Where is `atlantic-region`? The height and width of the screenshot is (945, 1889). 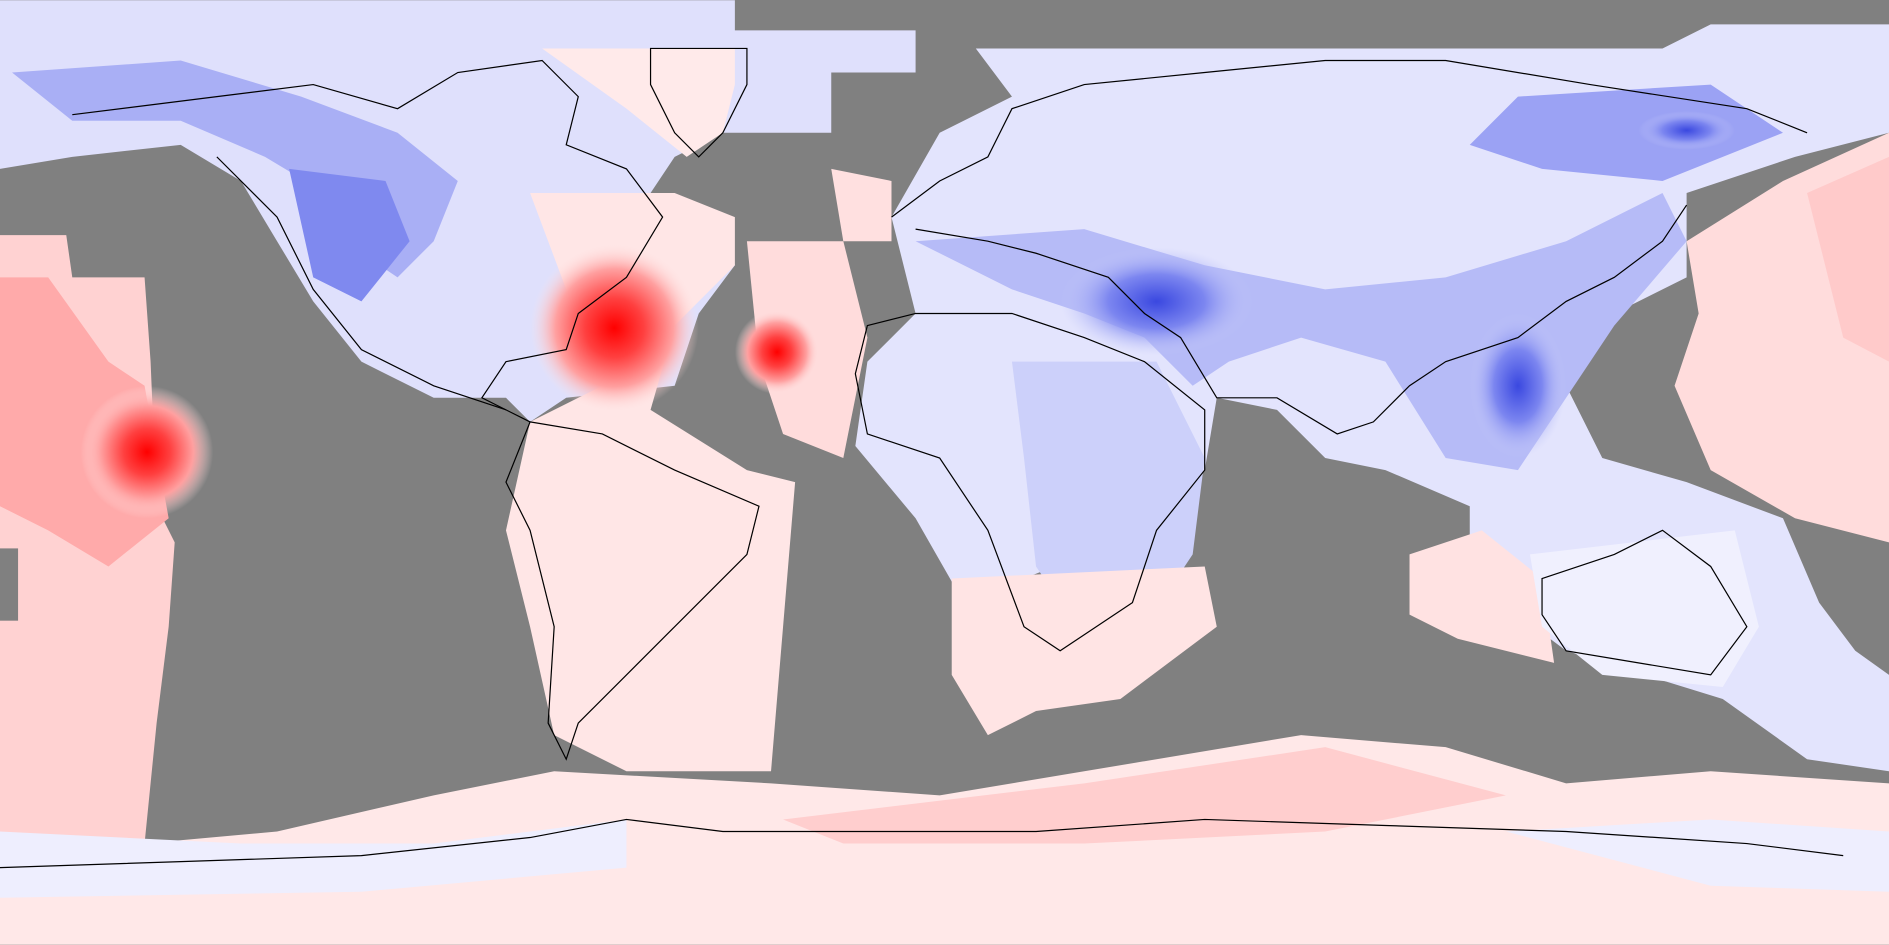 atlantic-region is located at coordinates (650, 482).